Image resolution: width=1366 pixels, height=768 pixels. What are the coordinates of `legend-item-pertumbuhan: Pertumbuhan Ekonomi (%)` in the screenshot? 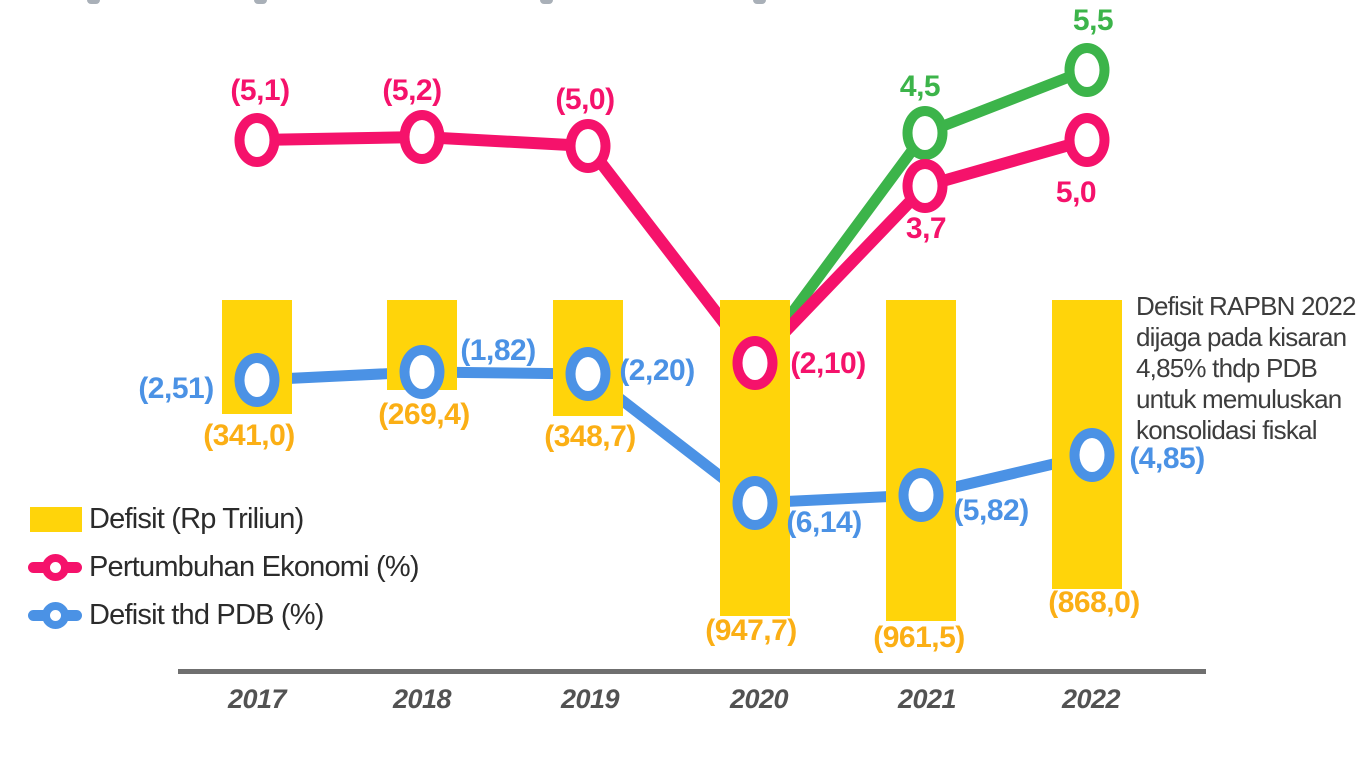 It's located at (224, 567).